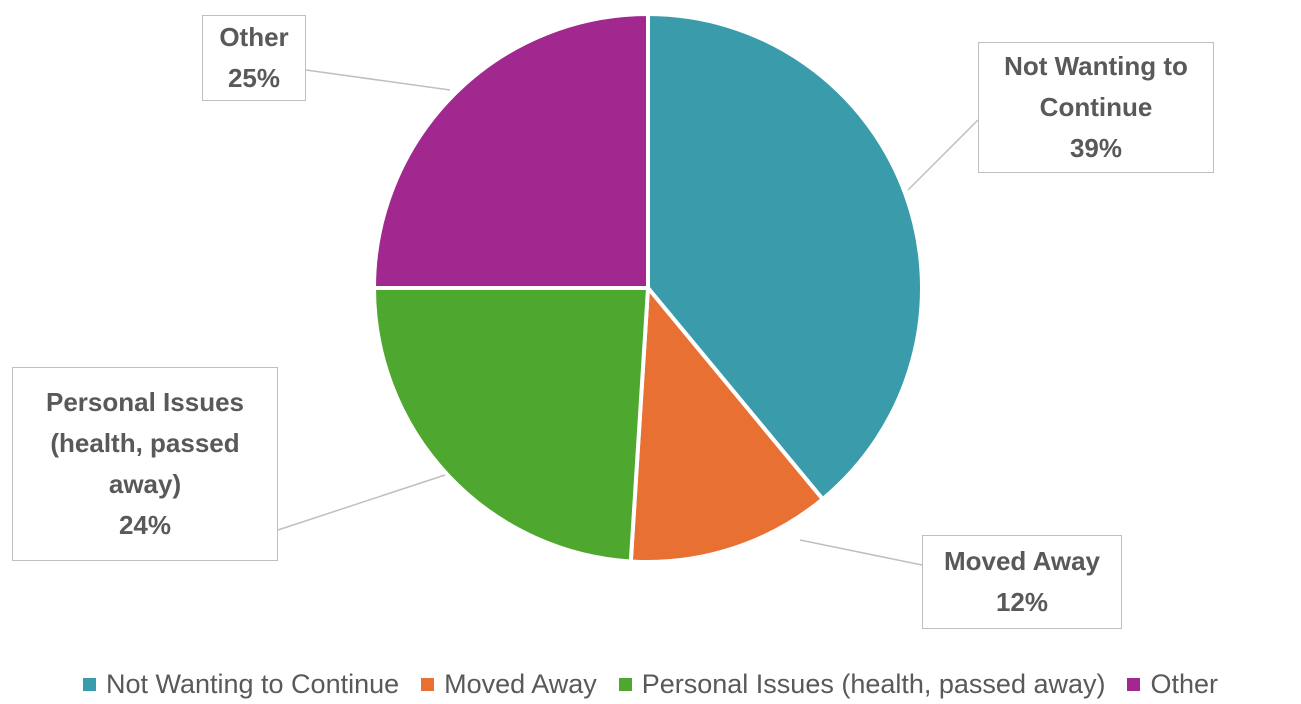  Describe the element at coordinates (520, 683) in the screenshot. I see `legend-label: Moved Away` at that location.